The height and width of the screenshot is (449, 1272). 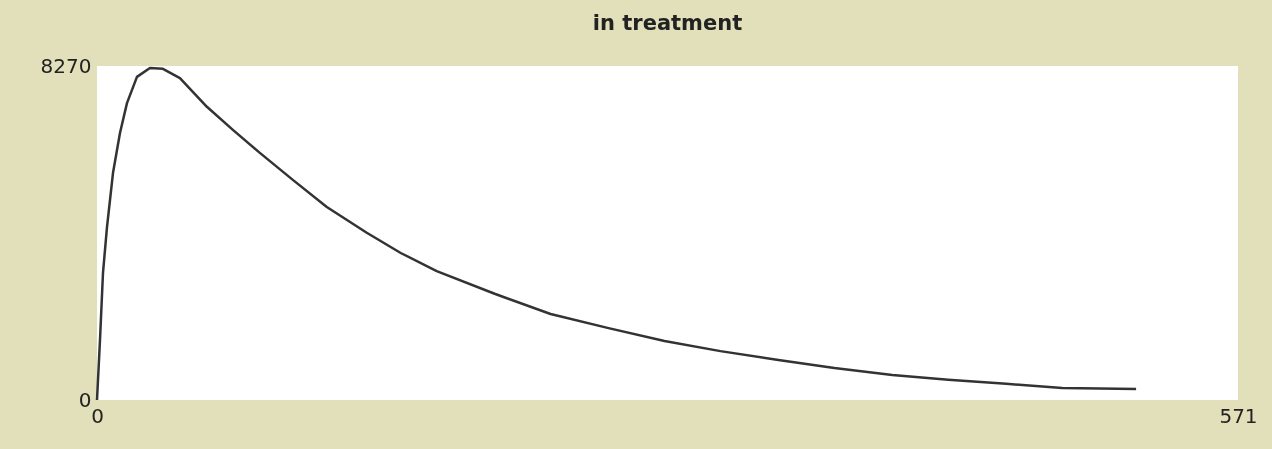 I want to click on y-tick-label: 8270, so click(x=66, y=65).